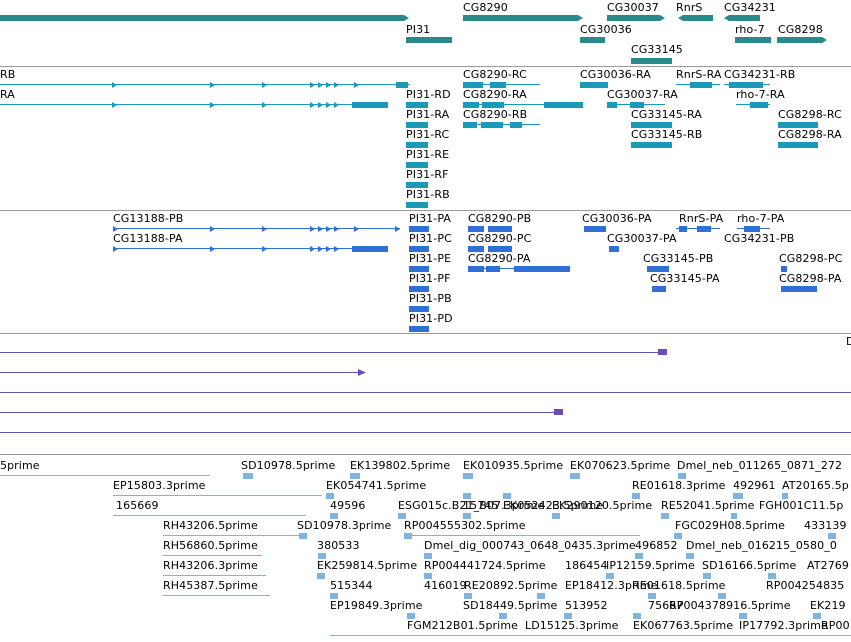 This screenshot has width=851, height=642. Describe the element at coordinates (148, 218) in the screenshot. I see `transcript-label: CG13188-PB` at that location.